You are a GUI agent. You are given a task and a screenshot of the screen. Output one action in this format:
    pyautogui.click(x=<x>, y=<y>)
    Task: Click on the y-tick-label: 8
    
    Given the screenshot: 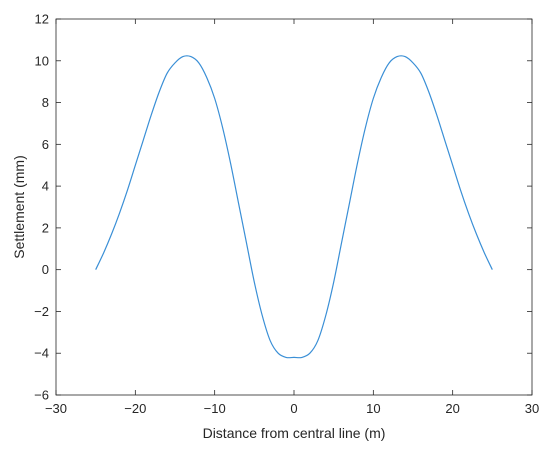 What is the action you would take?
    pyautogui.click(x=45, y=102)
    